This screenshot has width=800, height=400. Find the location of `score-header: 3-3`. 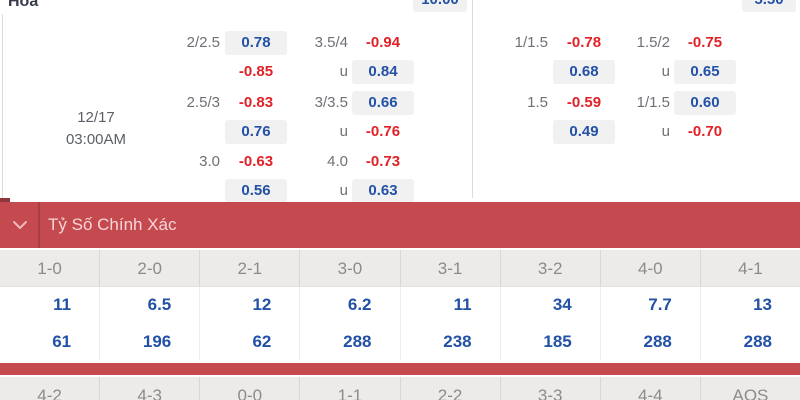

score-header: 3-3 is located at coordinates (549, 388).